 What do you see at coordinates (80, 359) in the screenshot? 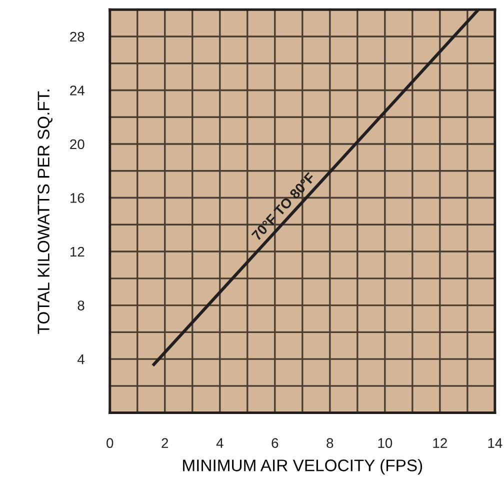
I see `y-tick-label: 4` at bounding box center [80, 359].